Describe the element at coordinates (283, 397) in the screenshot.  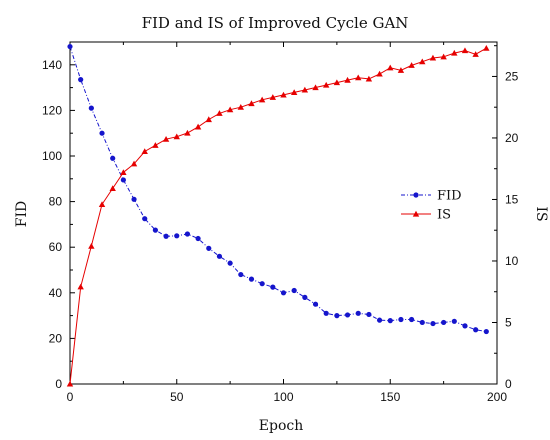
I see `x-tick-label: 100` at that location.